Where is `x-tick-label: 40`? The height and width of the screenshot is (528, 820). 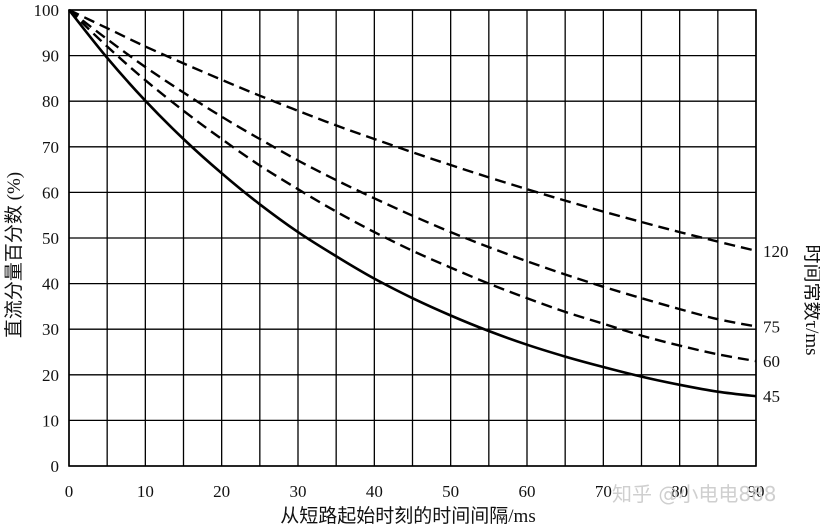
x-tick-label: 40 is located at coordinates (374, 491).